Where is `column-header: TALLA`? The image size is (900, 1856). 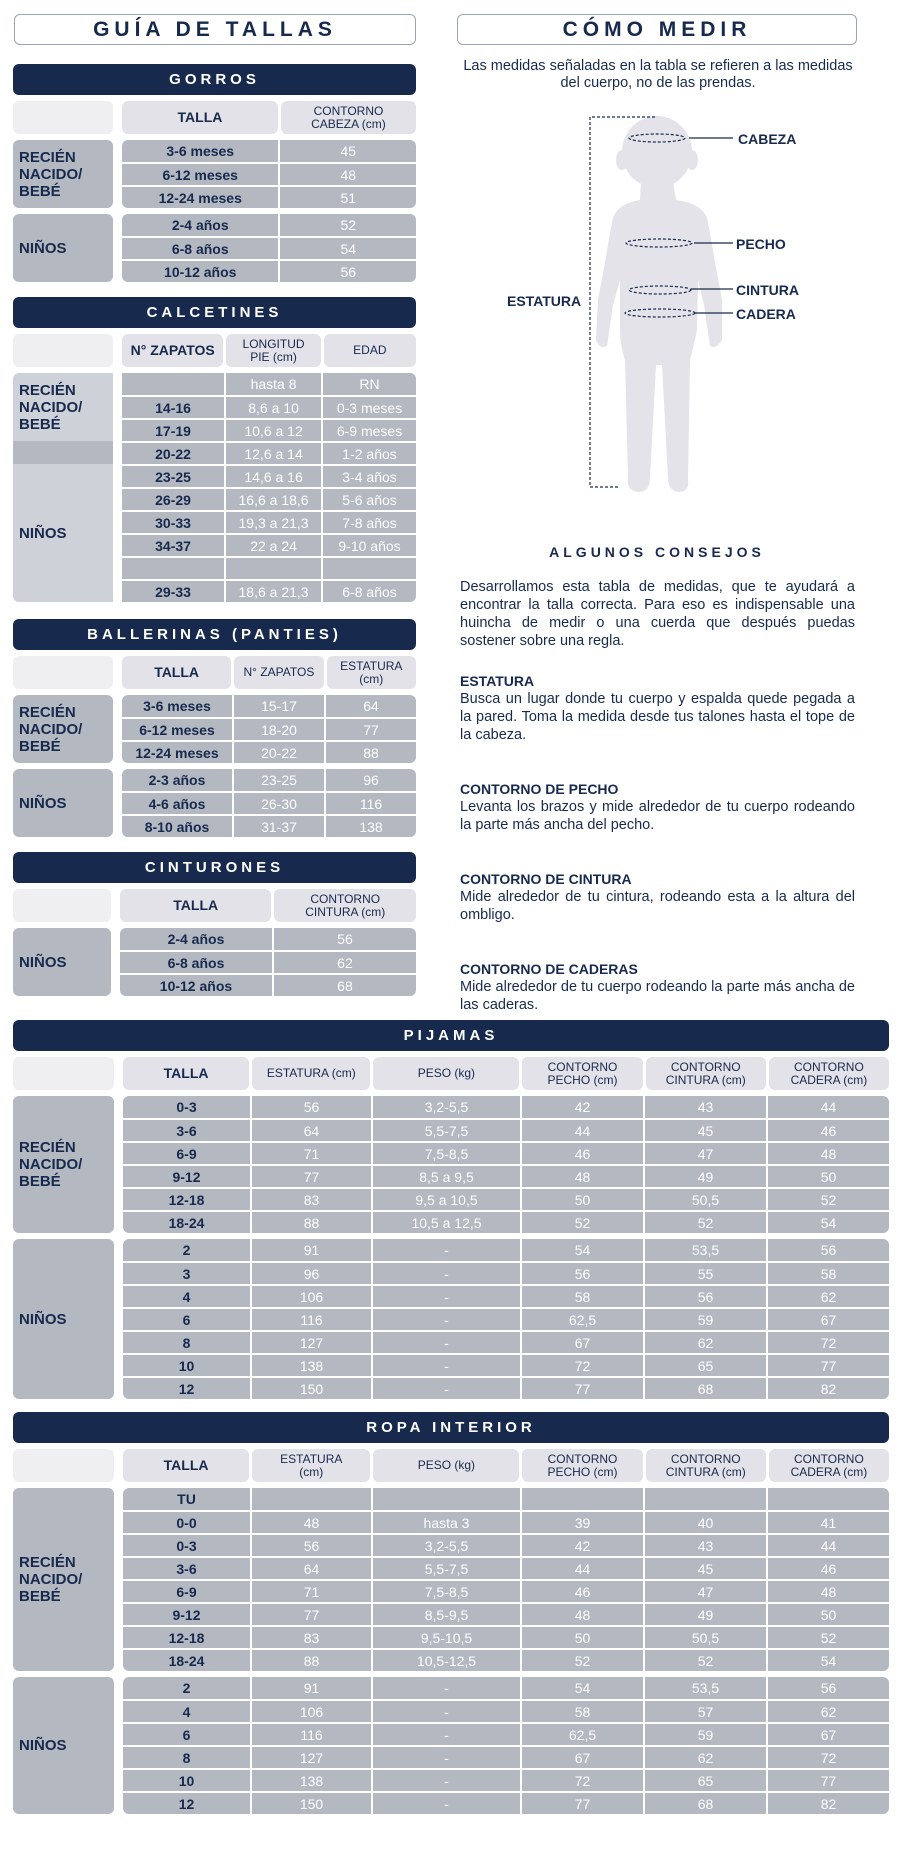
column-header: TALLA is located at coordinates (200, 117).